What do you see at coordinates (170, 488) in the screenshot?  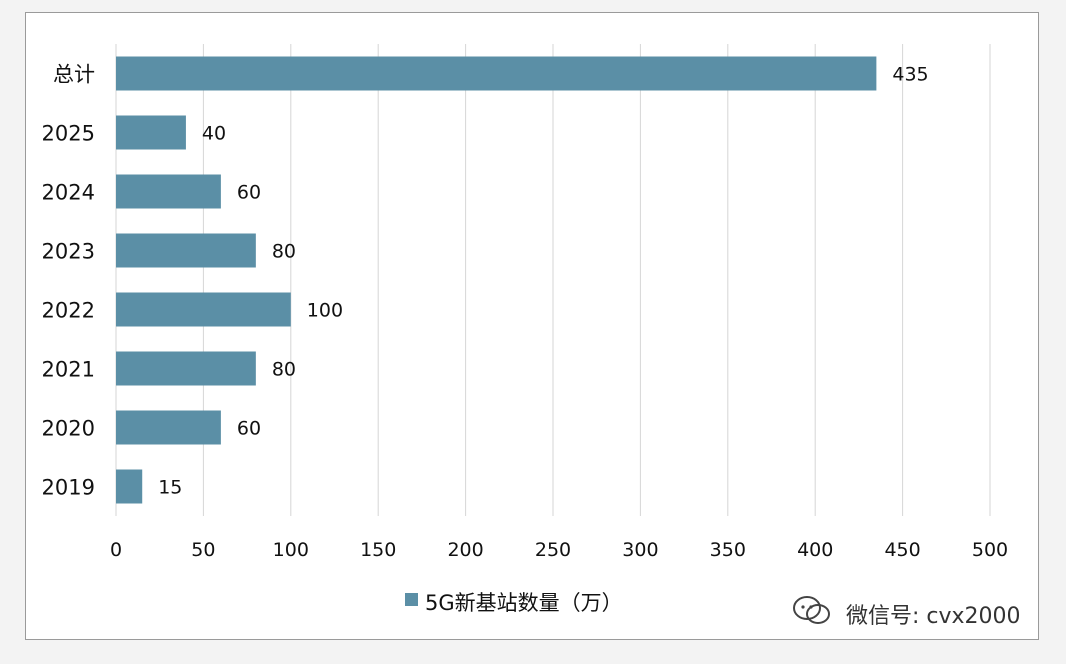 I see `data-label: 15` at bounding box center [170, 488].